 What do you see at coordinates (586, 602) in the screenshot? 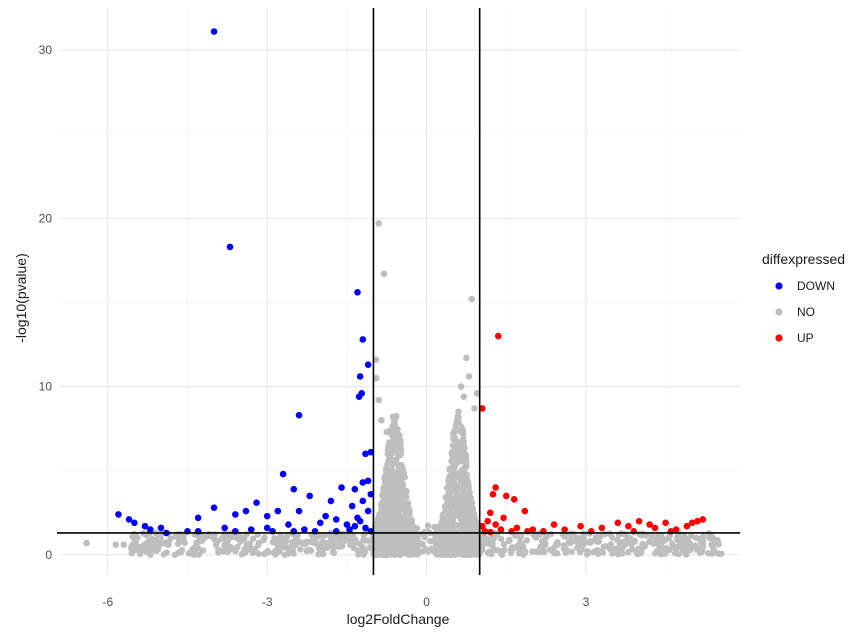
I see `x-tick-label: 3` at bounding box center [586, 602].